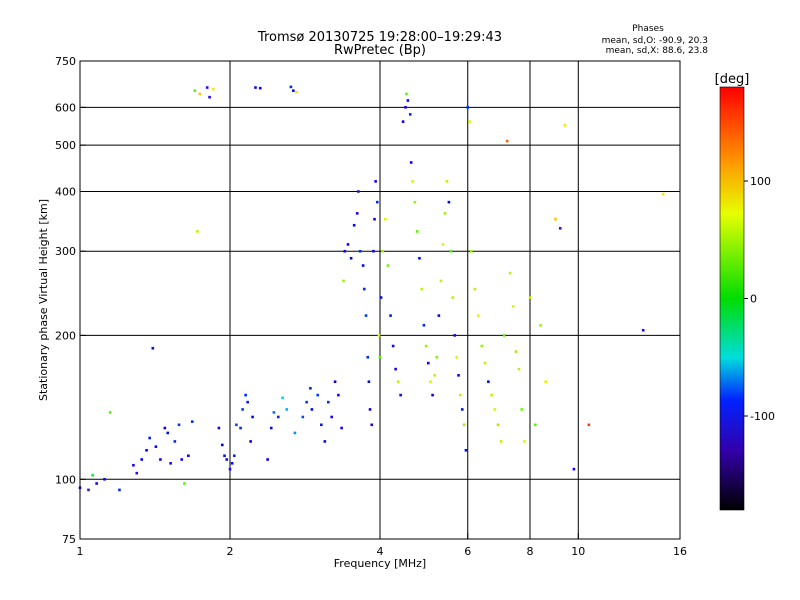 This screenshot has width=800, height=600. Describe the element at coordinates (760, 181) in the screenshot. I see `colorbar-tick-label: 100` at that location.